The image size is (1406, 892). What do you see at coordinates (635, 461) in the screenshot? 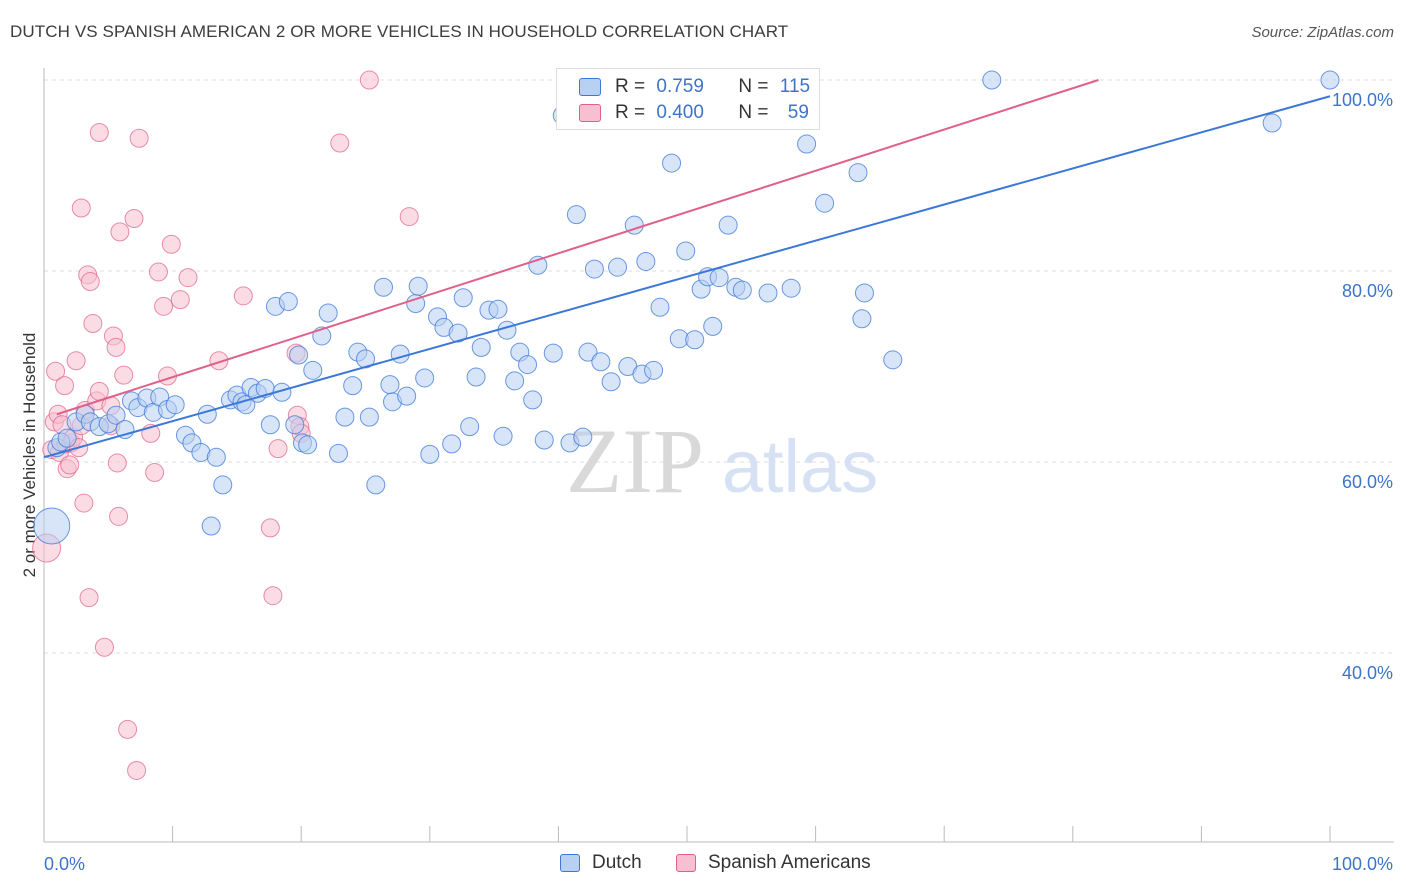
I see `watermark-zip: ZIP` at bounding box center [635, 461].